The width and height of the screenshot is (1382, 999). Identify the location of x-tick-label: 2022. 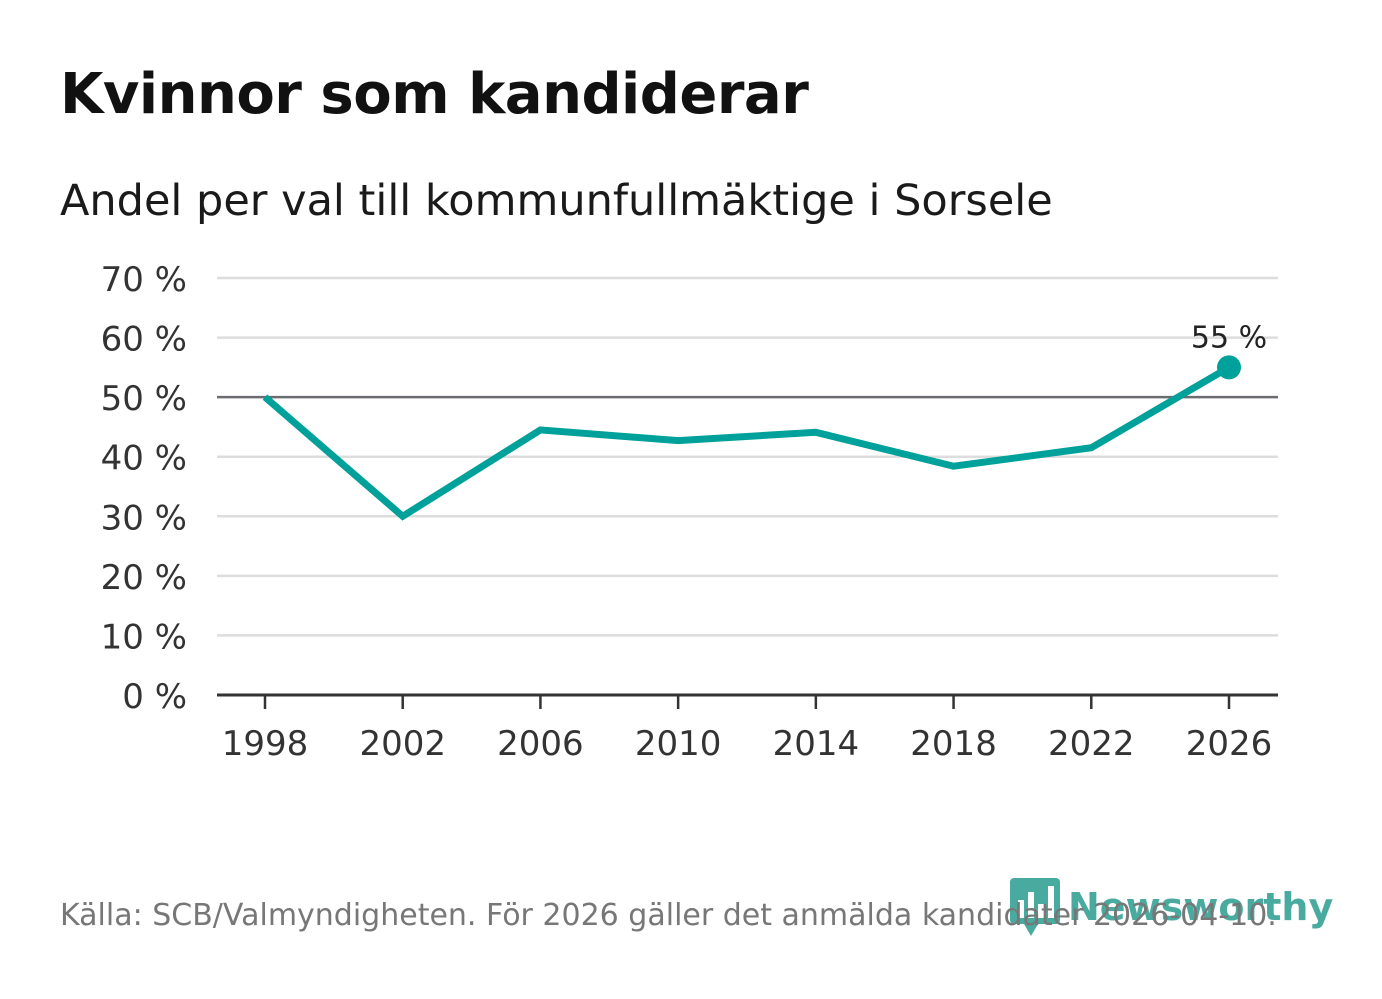
(1091, 744).